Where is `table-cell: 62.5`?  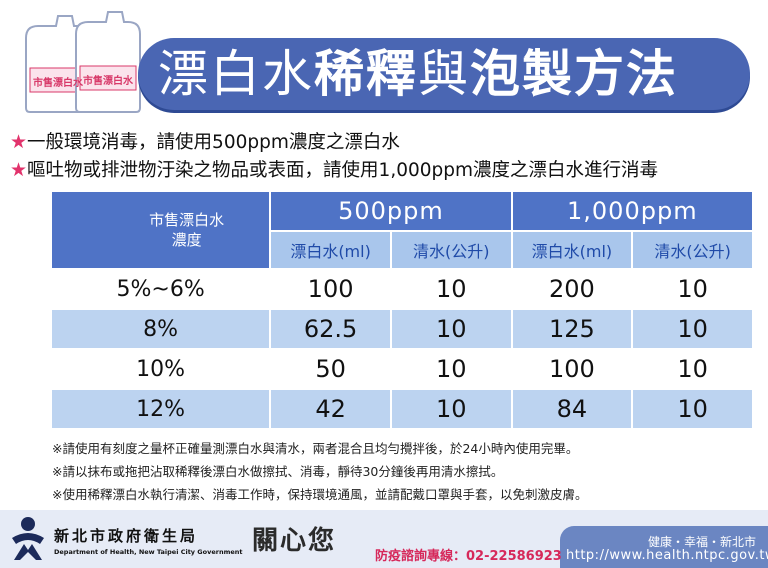 table-cell: 62.5 is located at coordinates (330, 329).